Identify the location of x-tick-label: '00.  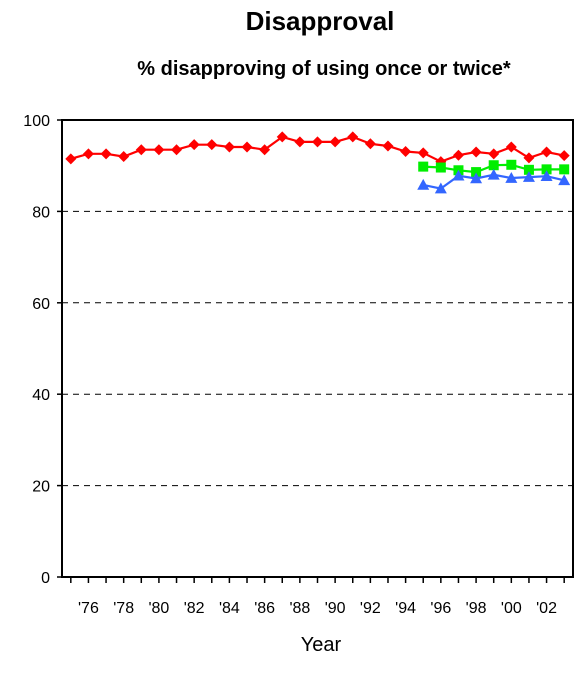
(511, 608).